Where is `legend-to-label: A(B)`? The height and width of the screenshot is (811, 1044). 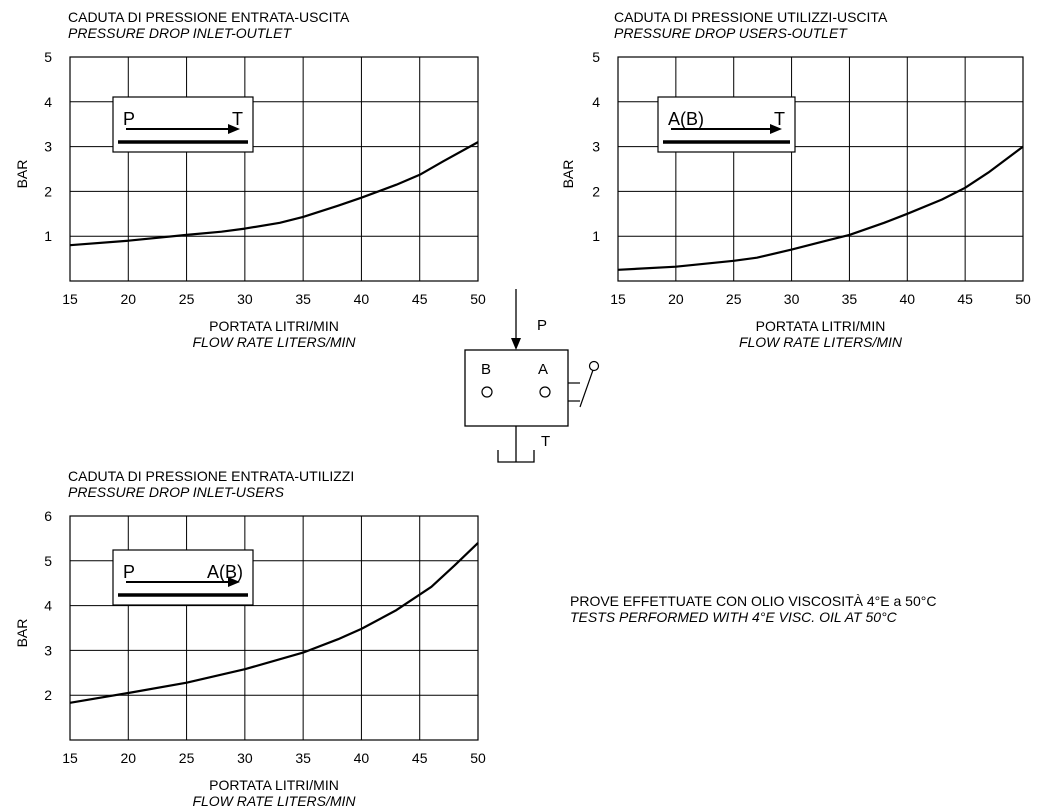
legend-to-label: A(B) is located at coordinates (225, 572).